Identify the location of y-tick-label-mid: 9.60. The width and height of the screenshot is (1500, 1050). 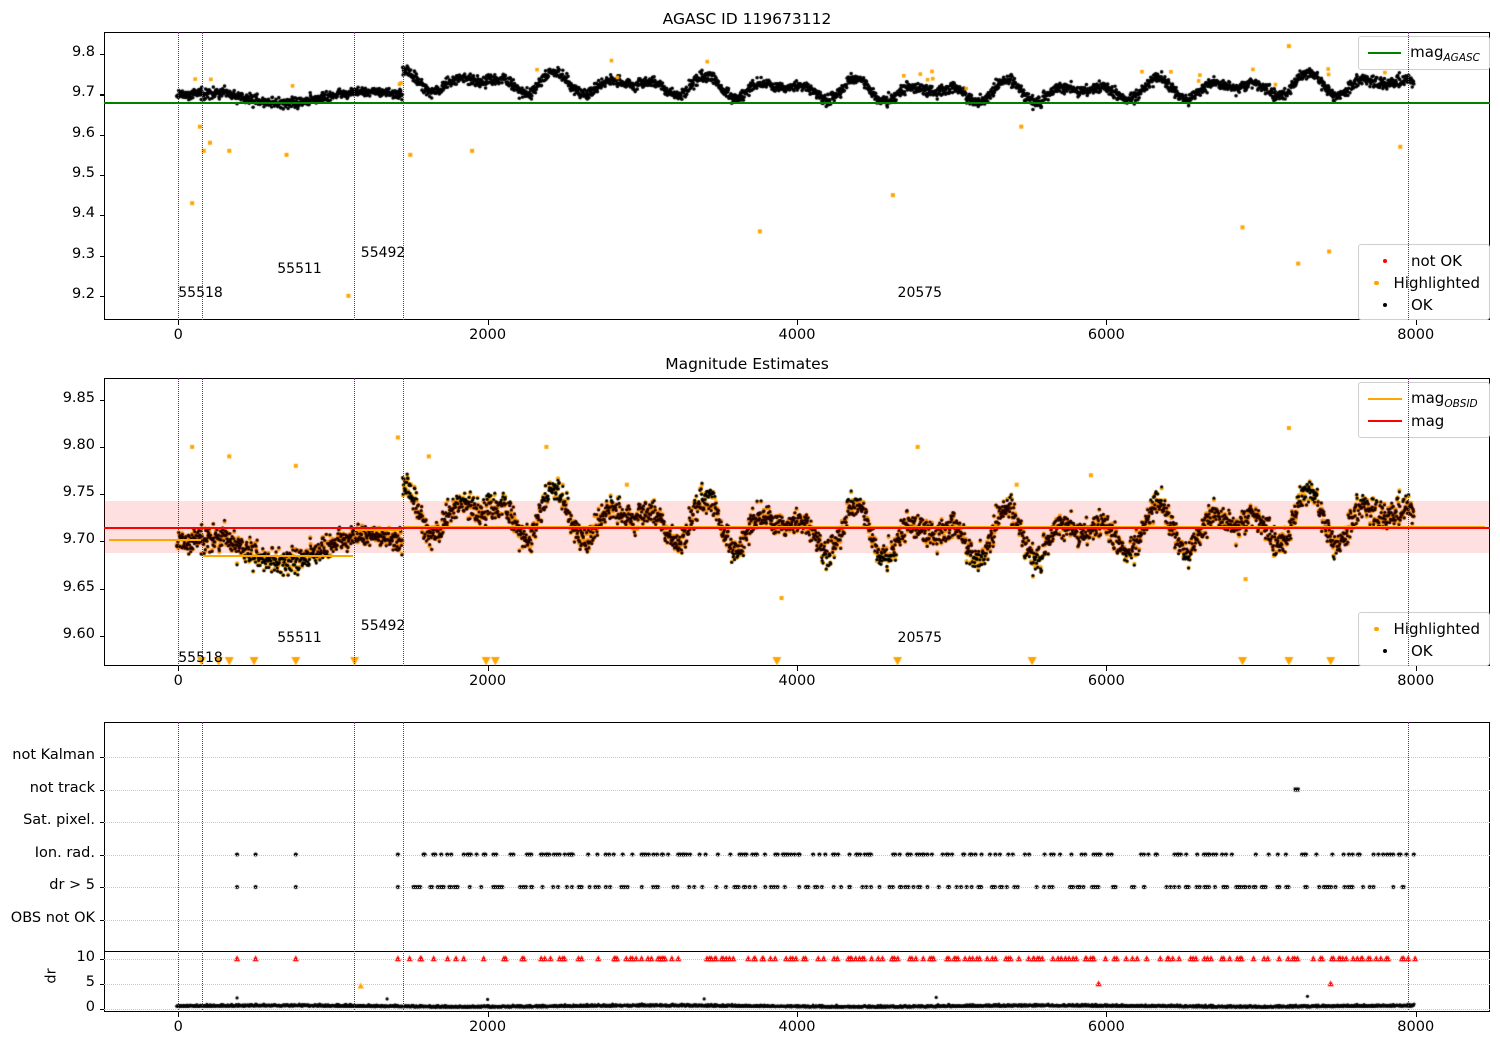
(78, 633).